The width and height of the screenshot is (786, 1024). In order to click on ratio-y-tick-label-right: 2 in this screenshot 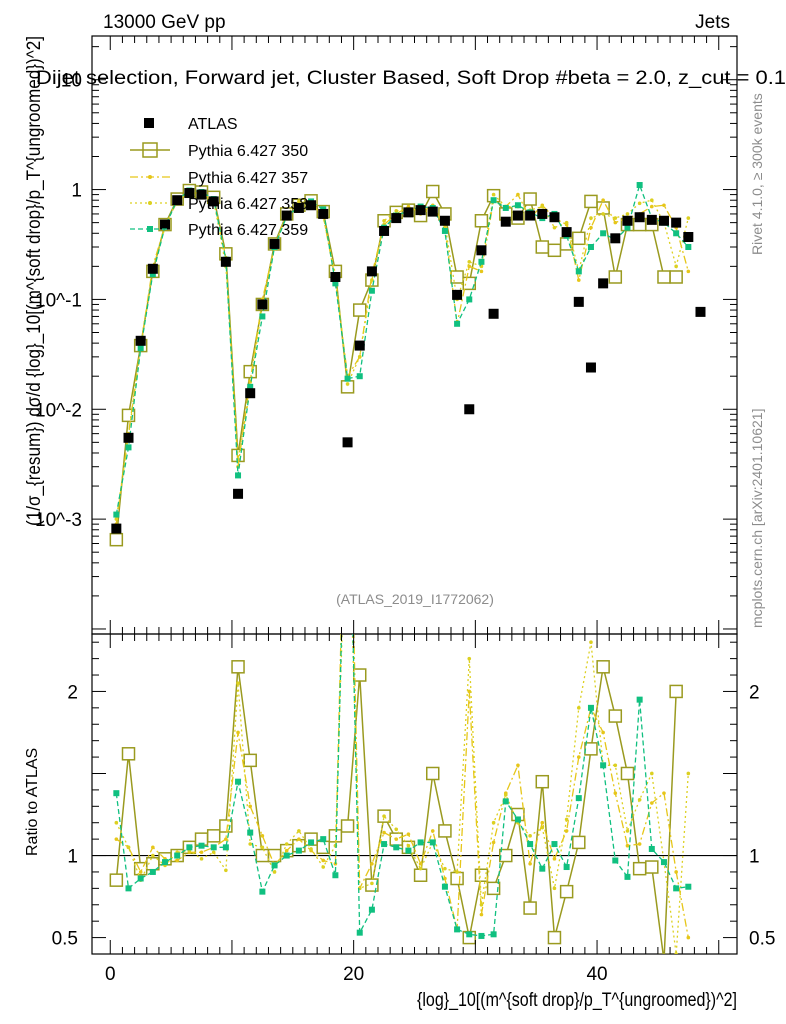, I will do `click(754, 692)`.